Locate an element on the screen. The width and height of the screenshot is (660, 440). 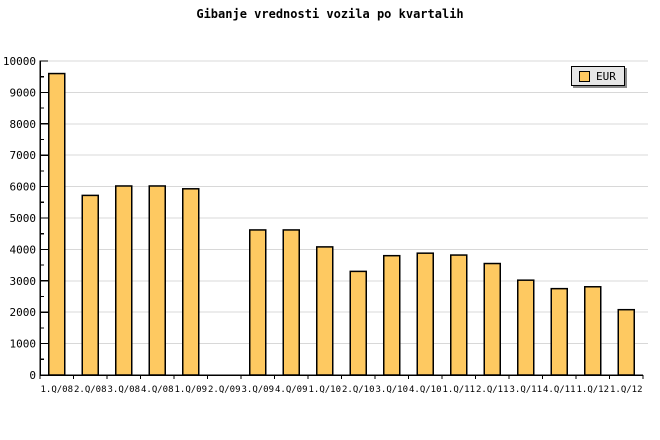
y-tick-label: 8000 is located at coordinates (23, 124).